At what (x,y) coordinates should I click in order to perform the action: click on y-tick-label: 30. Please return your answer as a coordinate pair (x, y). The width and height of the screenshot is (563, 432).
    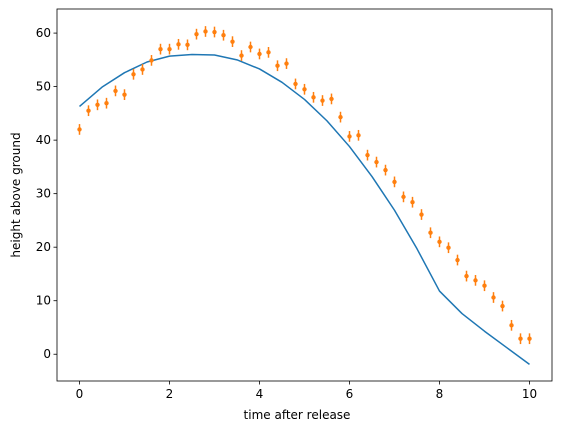
    Looking at the image, I should click on (43, 194).